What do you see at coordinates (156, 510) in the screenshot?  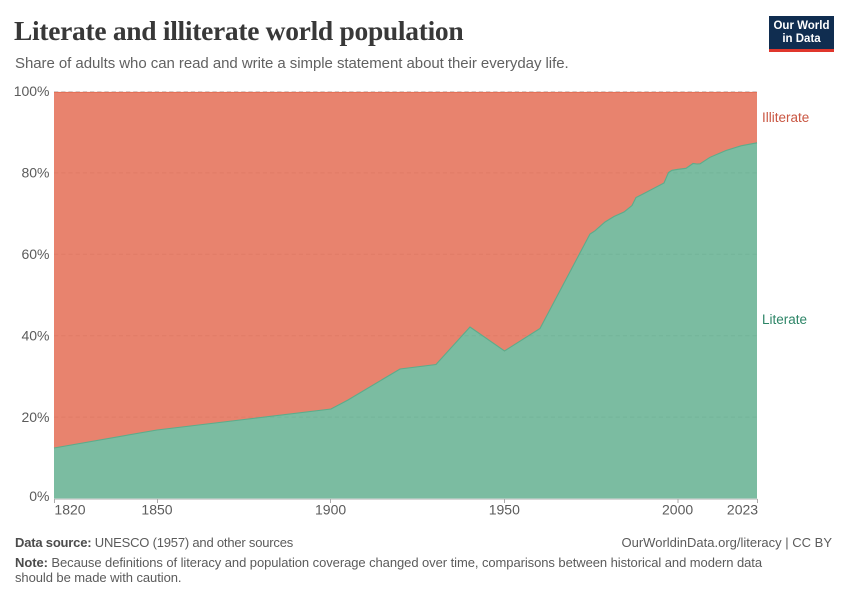 I see `svg-text: 1850` at bounding box center [156, 510].